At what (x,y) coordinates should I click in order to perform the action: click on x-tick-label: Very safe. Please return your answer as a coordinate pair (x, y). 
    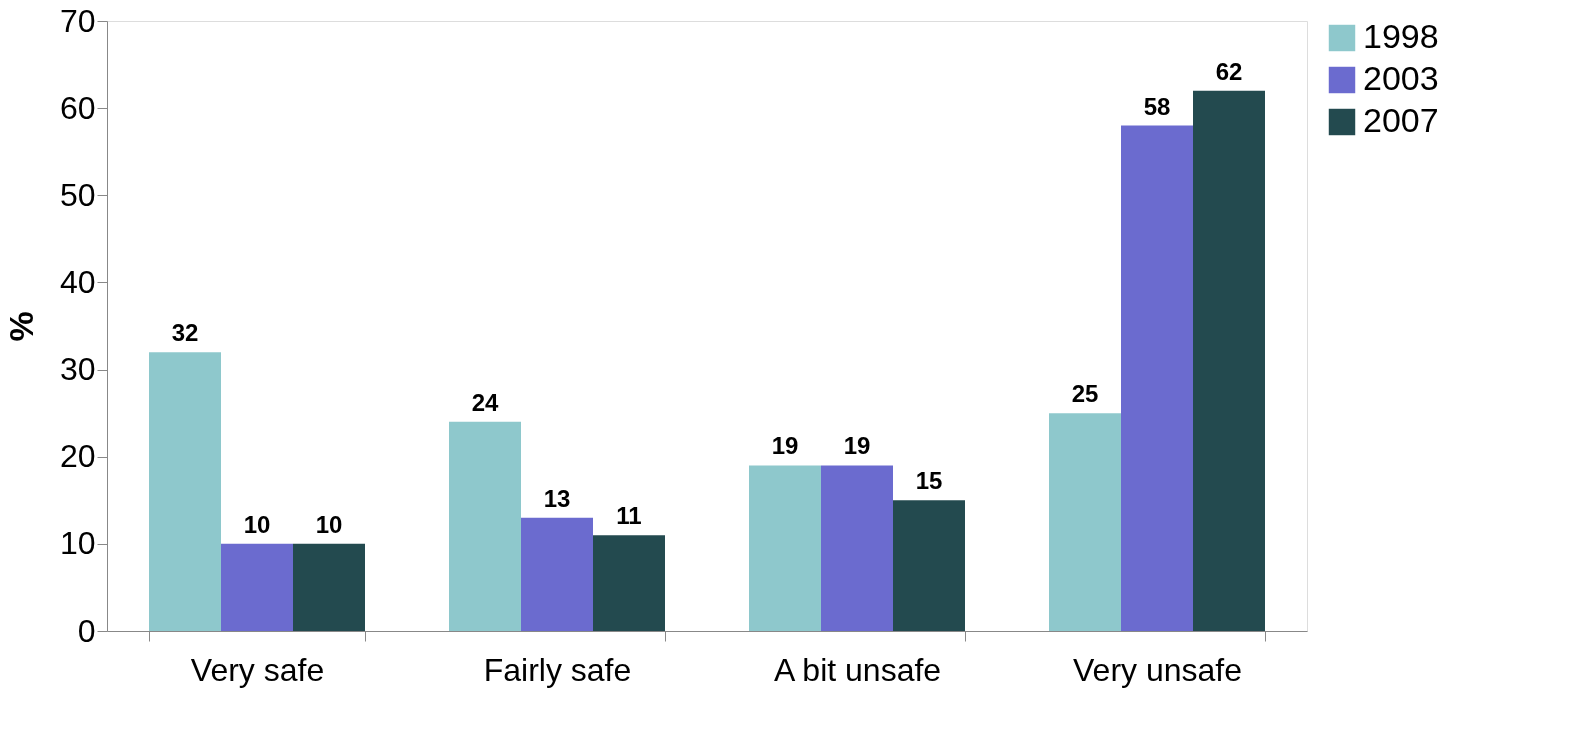
    Looking at the image, I should click on (257, 669).